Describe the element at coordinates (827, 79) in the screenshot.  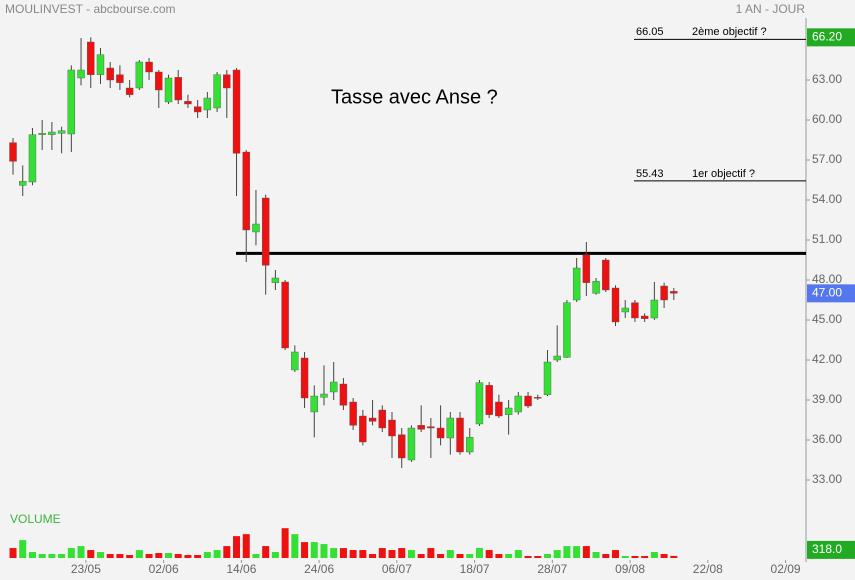
I see `y-tick-label: 63.00` at that location.